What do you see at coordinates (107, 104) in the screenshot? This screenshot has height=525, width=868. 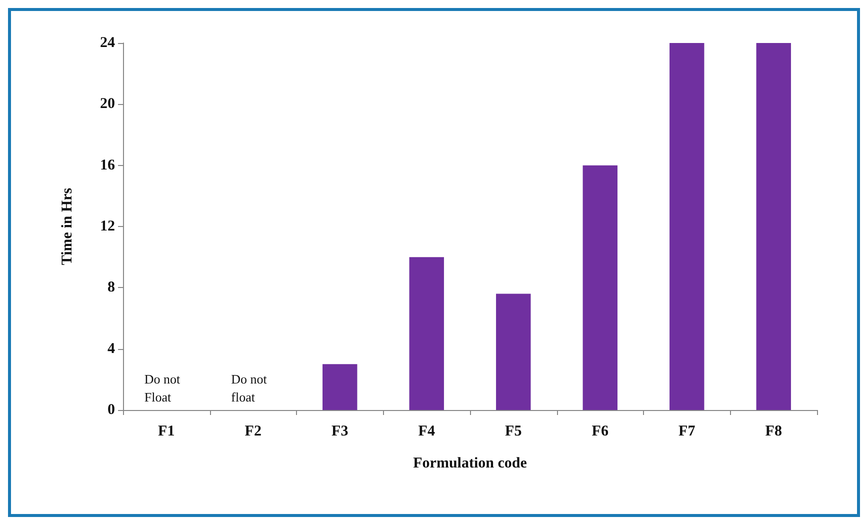 I see `y-tick-label: 20` at bounding box center [107, 104].